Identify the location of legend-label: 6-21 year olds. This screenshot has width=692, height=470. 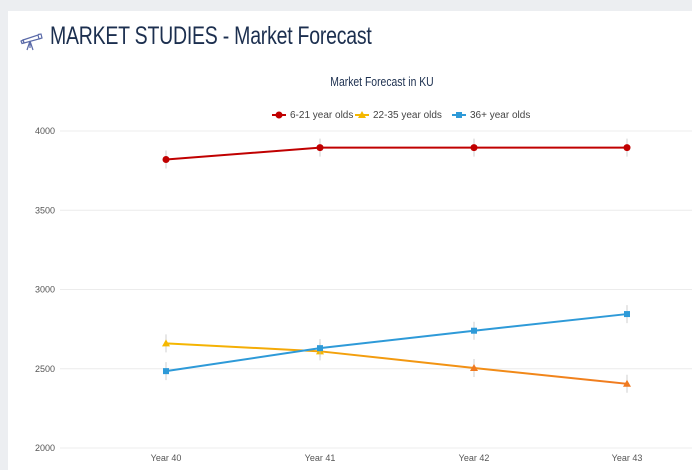
(321, 115).